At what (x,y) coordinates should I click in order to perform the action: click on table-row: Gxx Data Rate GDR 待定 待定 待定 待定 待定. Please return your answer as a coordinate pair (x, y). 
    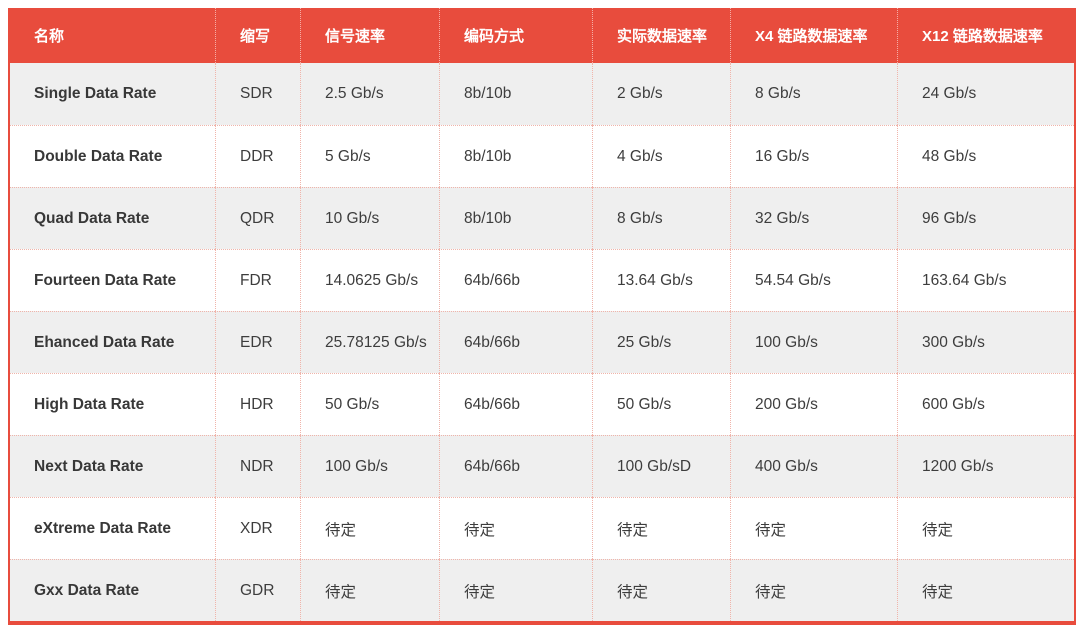
    Looking at the image, I should click on (542, 590).